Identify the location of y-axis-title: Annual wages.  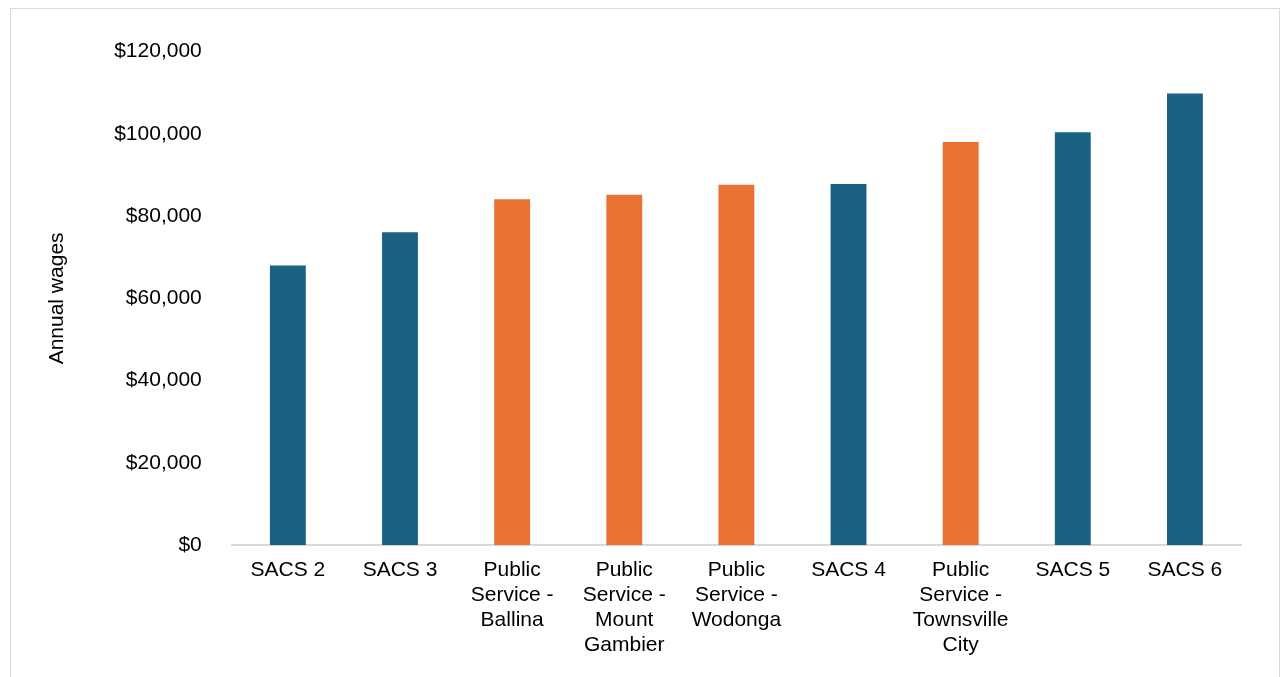
(56, 298).